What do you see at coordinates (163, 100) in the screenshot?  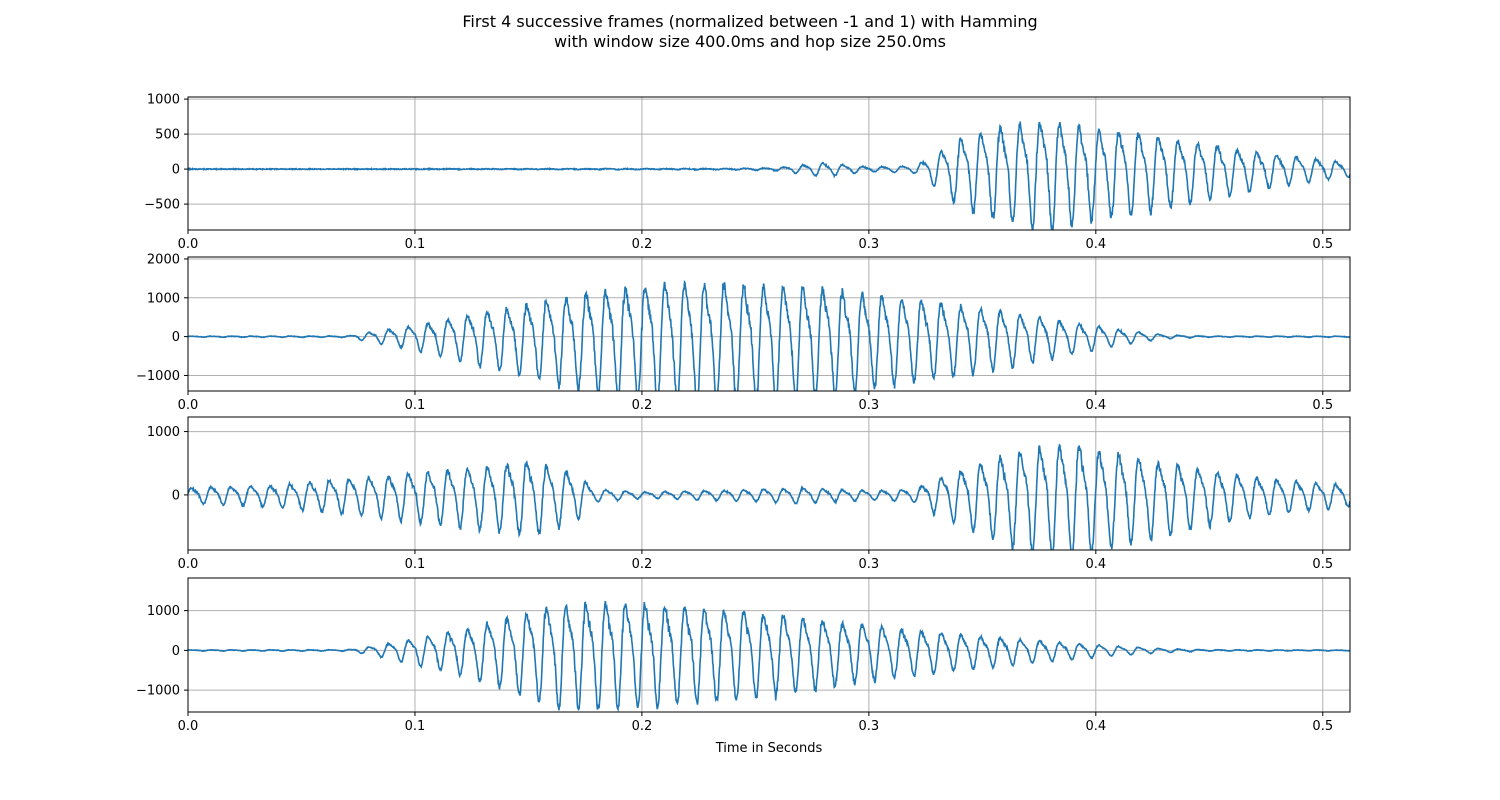 I see `y-tick-label-3: 1000` at bounding box center [163, 100].